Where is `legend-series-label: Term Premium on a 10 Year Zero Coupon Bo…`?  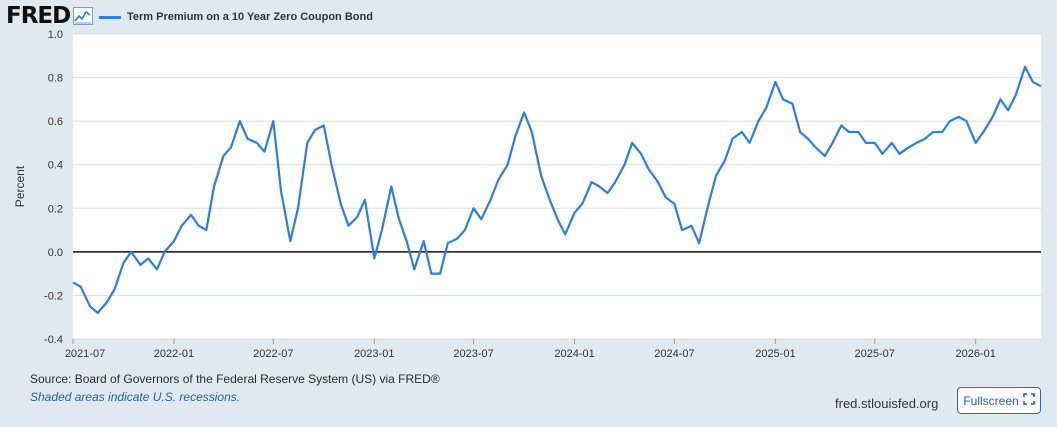
legend-series-label: Term Premium on a 10 Year Zero Coupon Bo… is located at coordinates (250, 17).